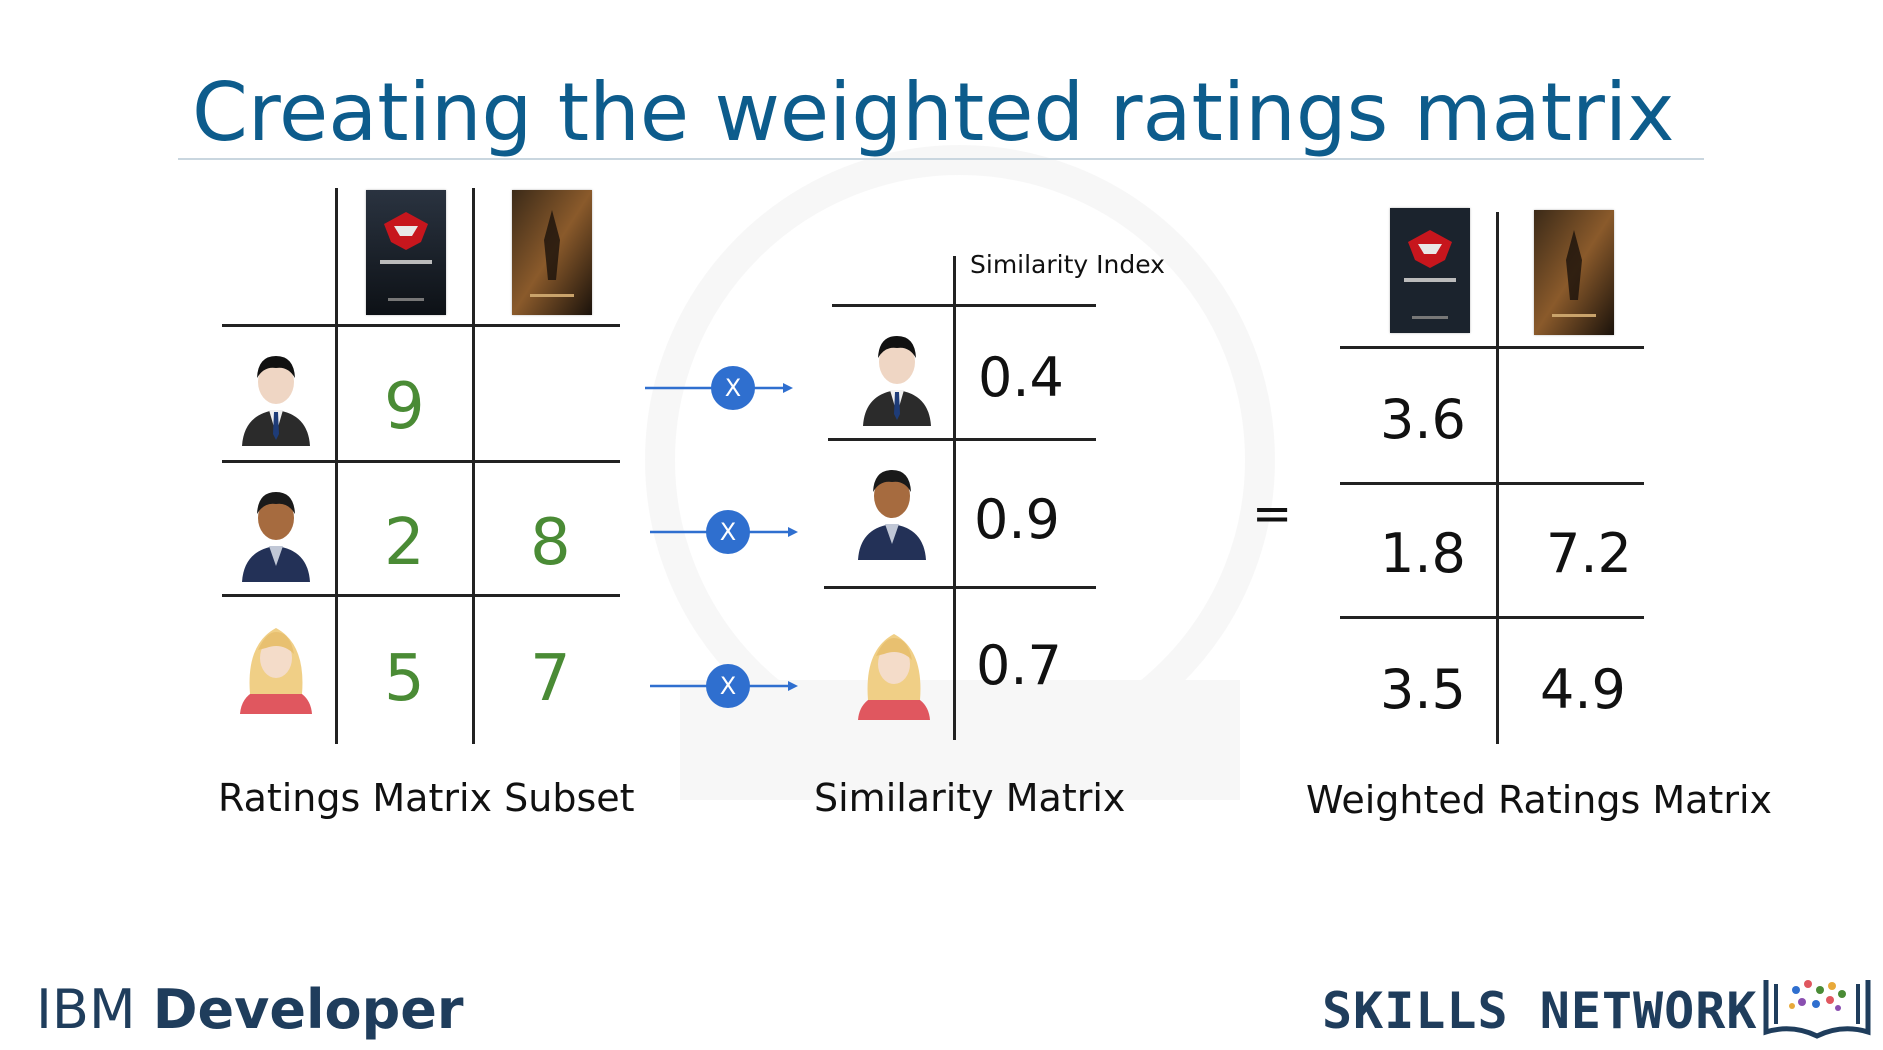 This screenshot has width=1883, height=1050. I want to click on title-divider, so click(941, 159).